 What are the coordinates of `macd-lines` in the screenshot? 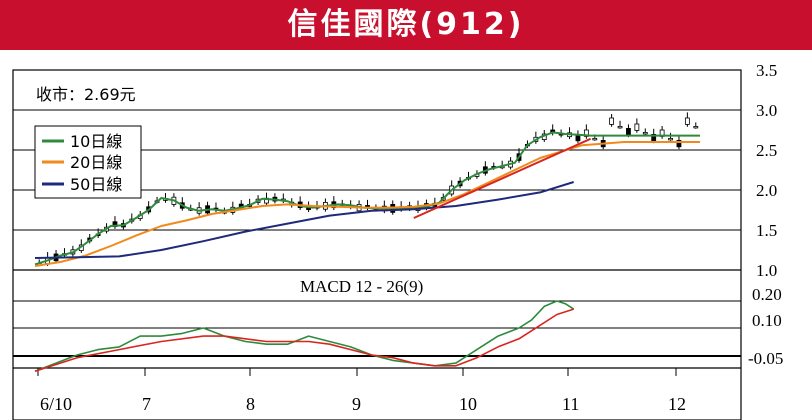 It's located at (304, 336).